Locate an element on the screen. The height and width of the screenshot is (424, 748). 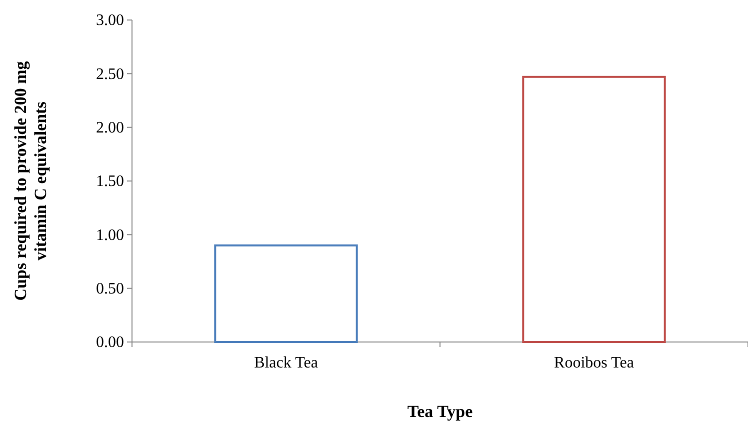
y-tick-label: 2.50 is located at coordinates (110, 74).